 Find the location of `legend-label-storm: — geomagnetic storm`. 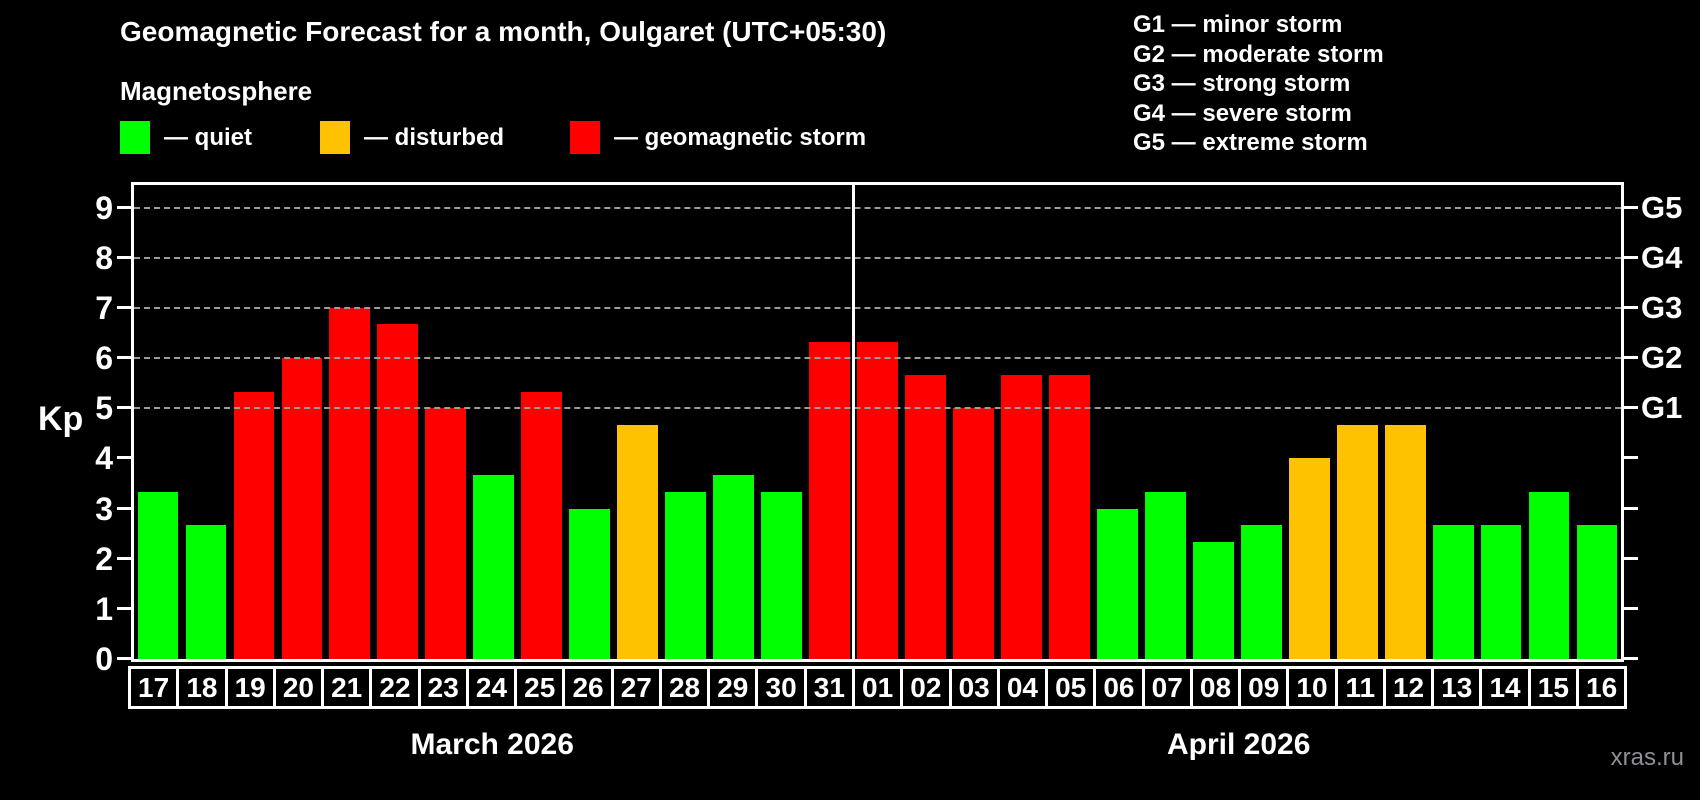

legend-label-storm: — geomagnetic storm is located at coordinates (740, 137).